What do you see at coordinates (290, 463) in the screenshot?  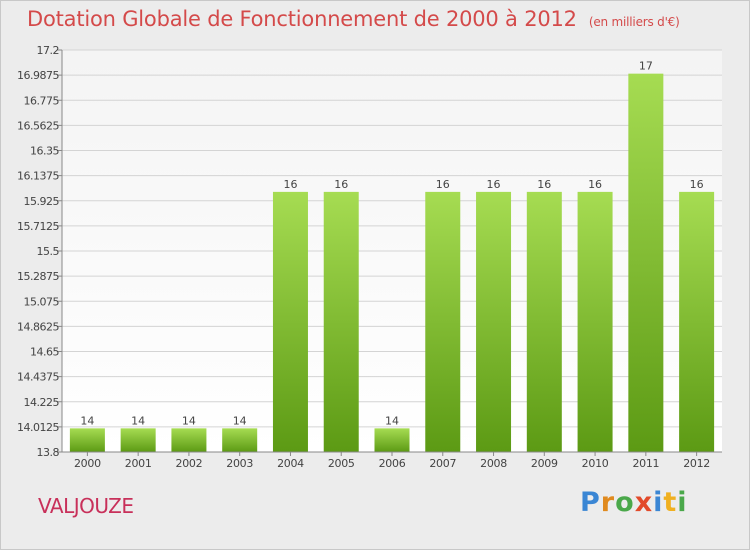 I see `x-tick-label: 2004` at bounding box center [290, 463].